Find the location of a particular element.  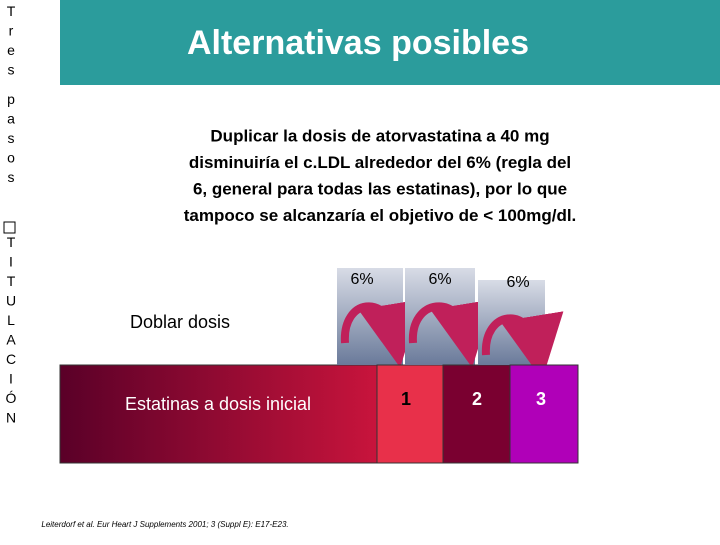

base-bar is located at coordinates (218, 414).